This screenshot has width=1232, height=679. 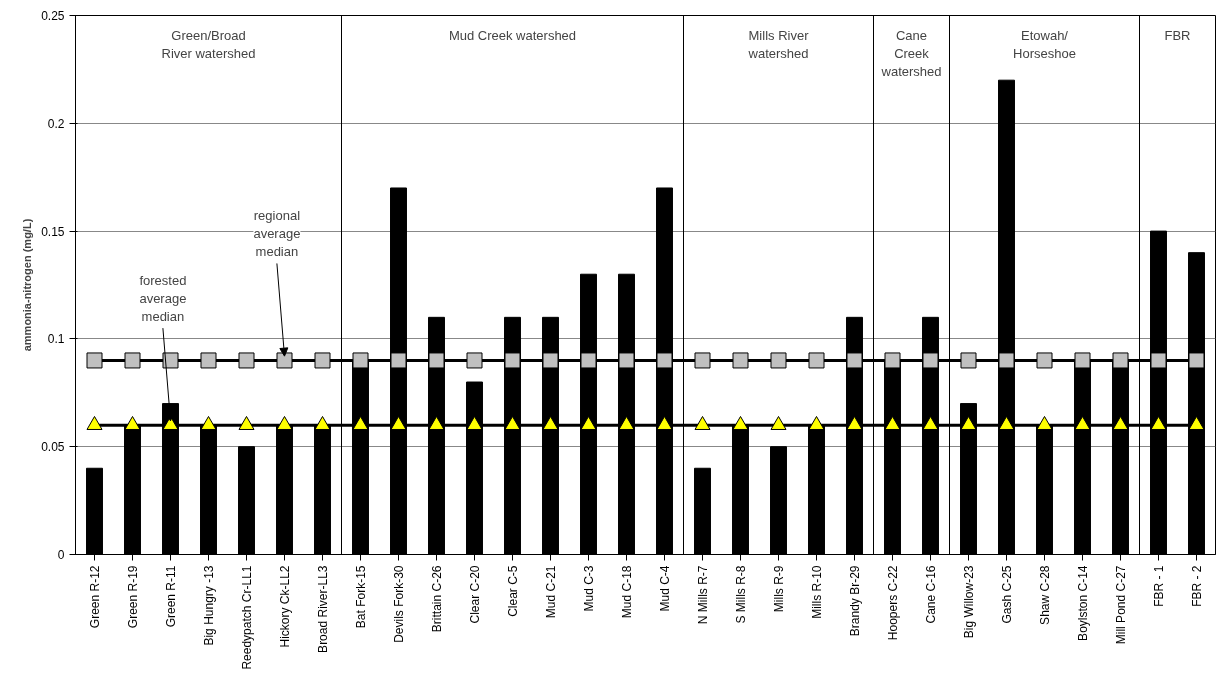 What do you see at coordinates (512, 35) in the screenshot?
I see `annotation: Mud Creek watershed` at bounding box center [512, 35].